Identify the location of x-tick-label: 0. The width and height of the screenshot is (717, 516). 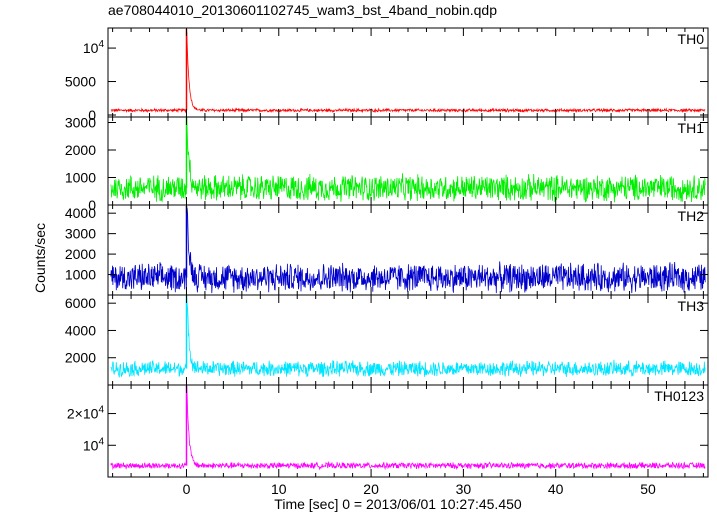
(187, 489).